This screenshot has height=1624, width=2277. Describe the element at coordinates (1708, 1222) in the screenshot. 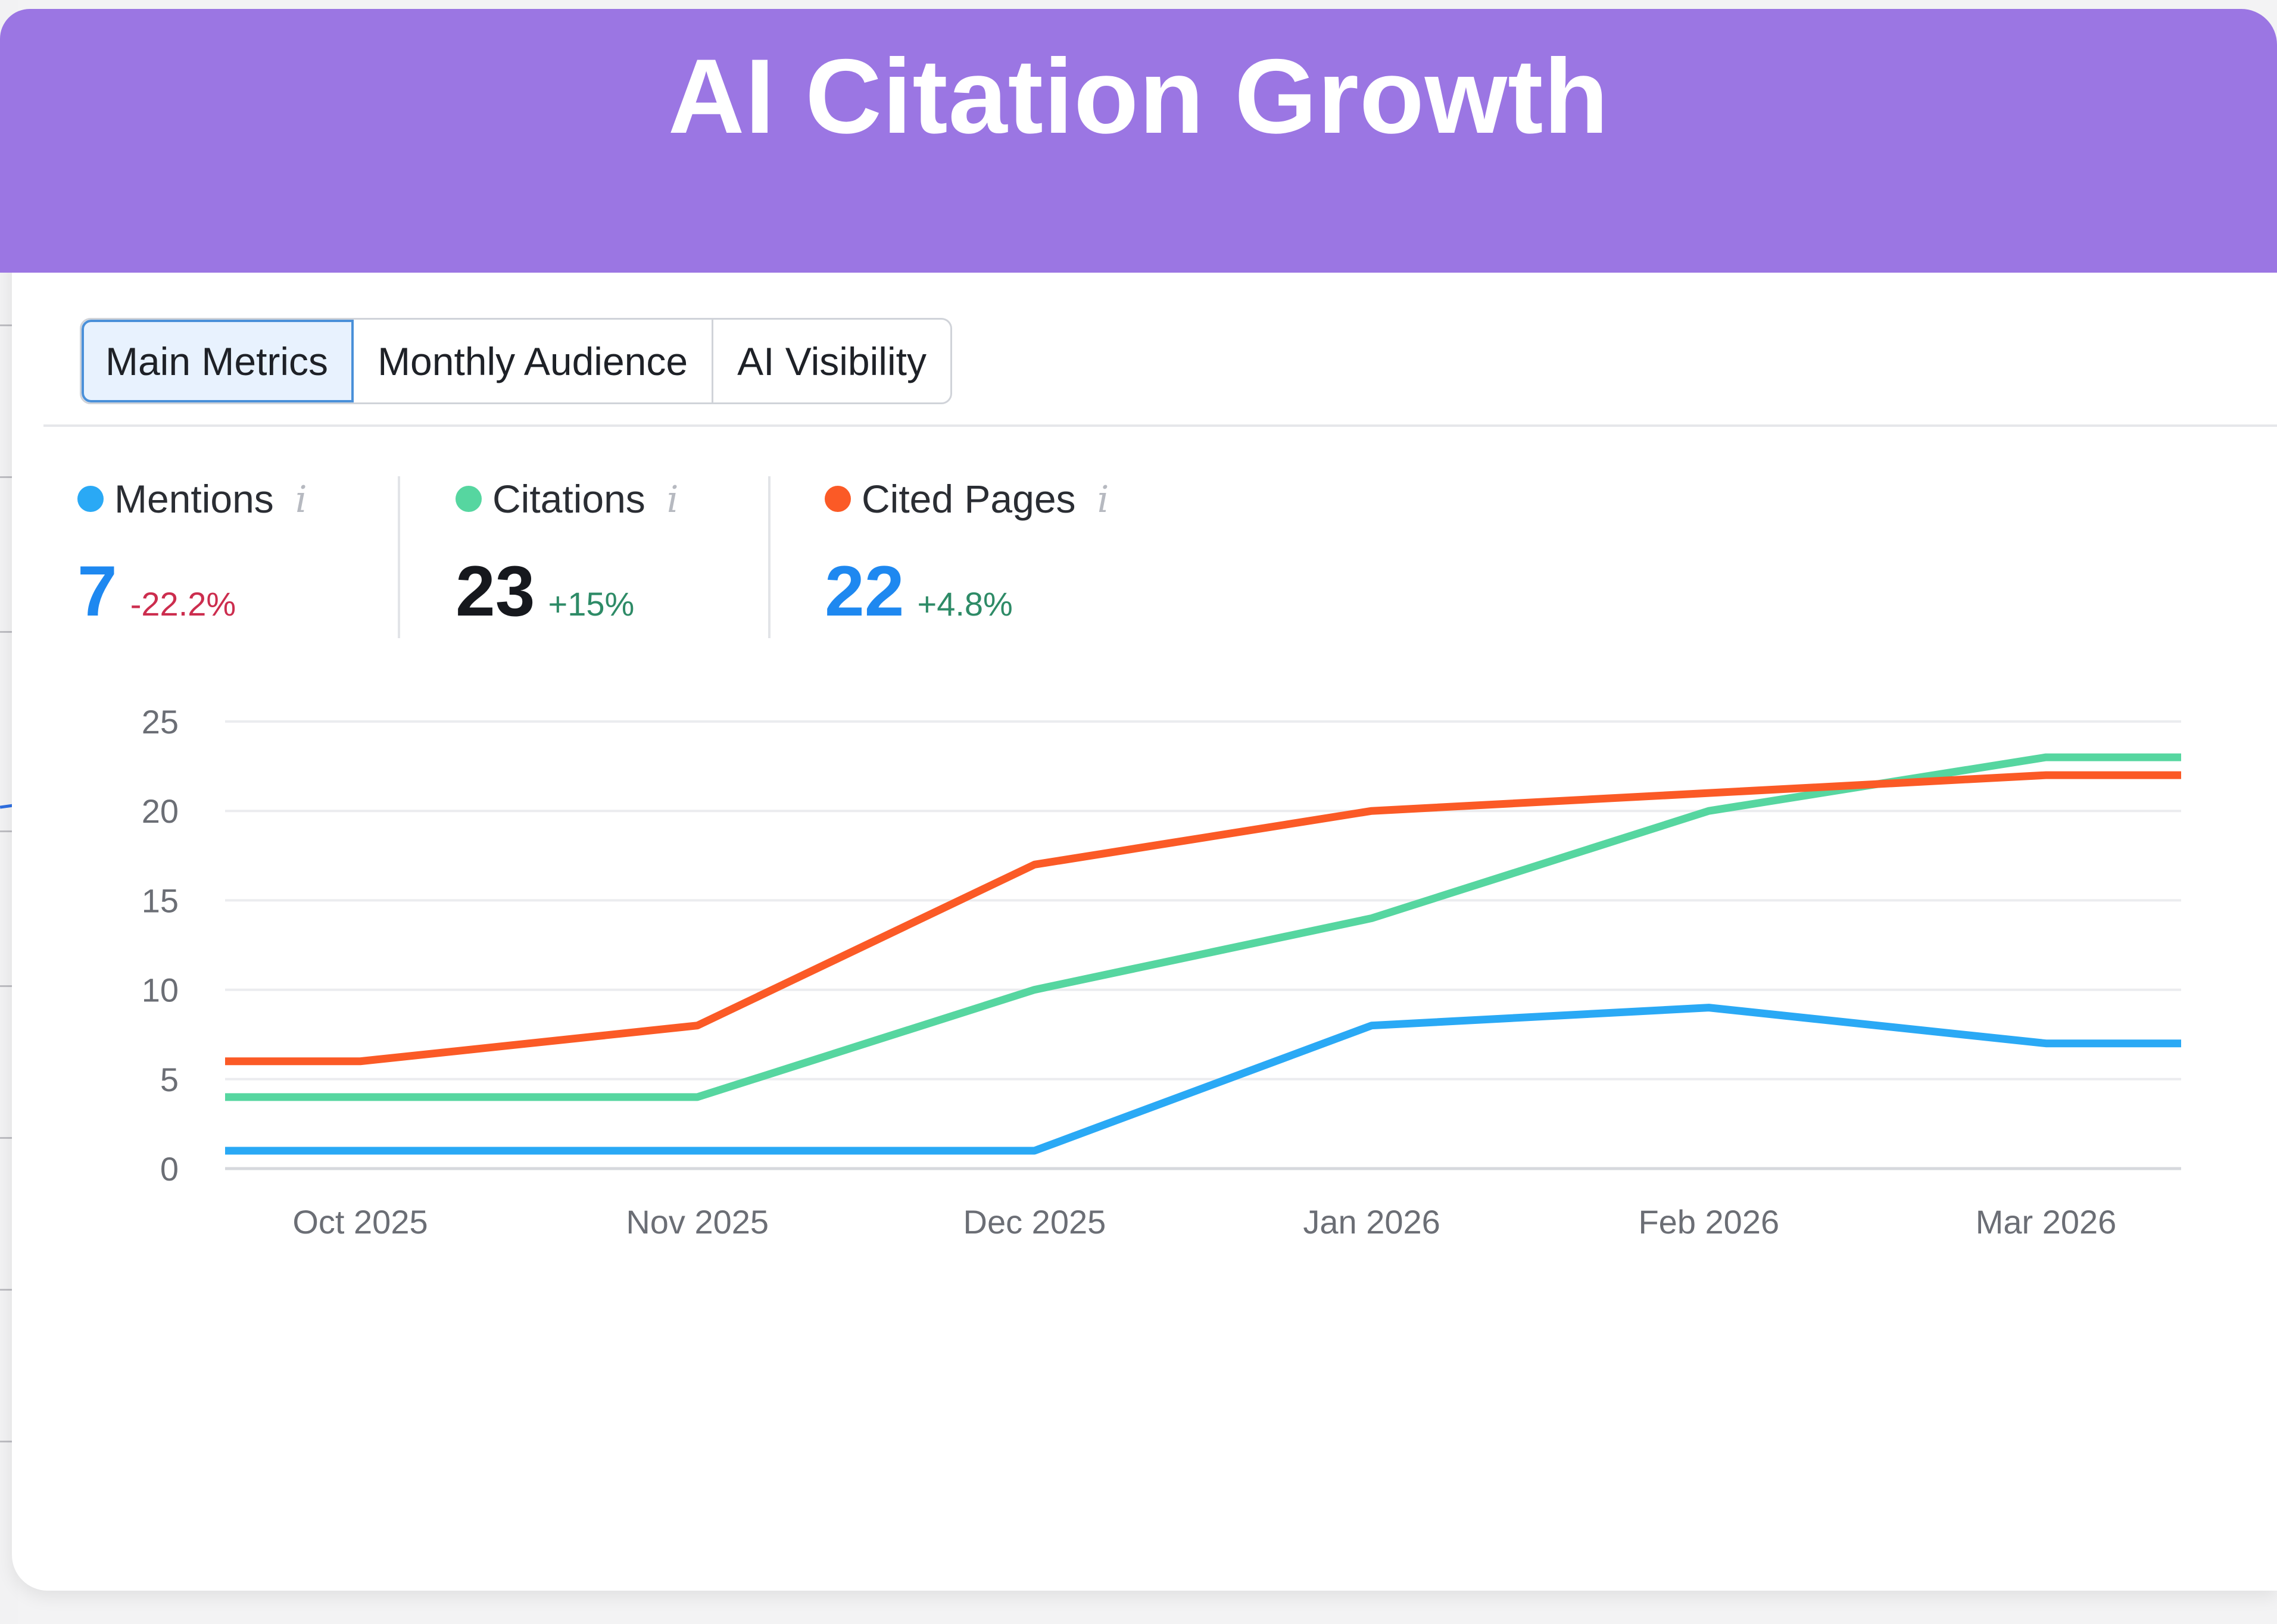

I see `x-tick-label: Feb 2026` at that location.